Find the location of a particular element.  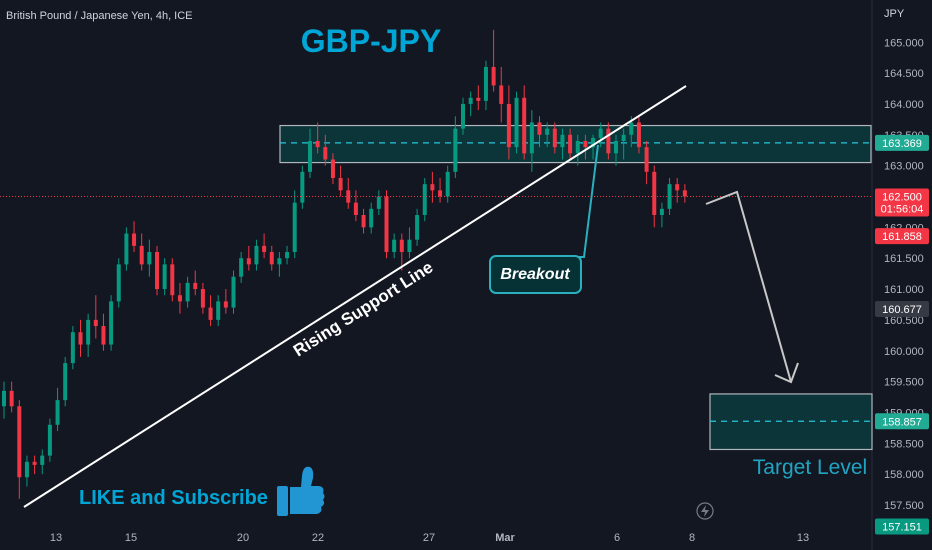

price-tag: 158.857 is located at coordinates (902, 421).